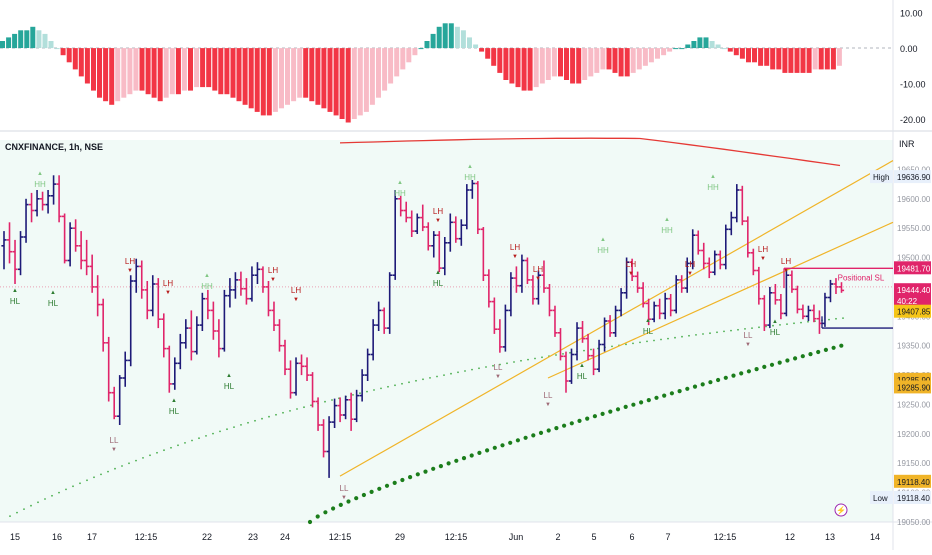 The image size is (932, 555). Describe the element at coordinates (913, 120) in the screenshot. I see `oscillator-scale-label: -20.00` at that location.